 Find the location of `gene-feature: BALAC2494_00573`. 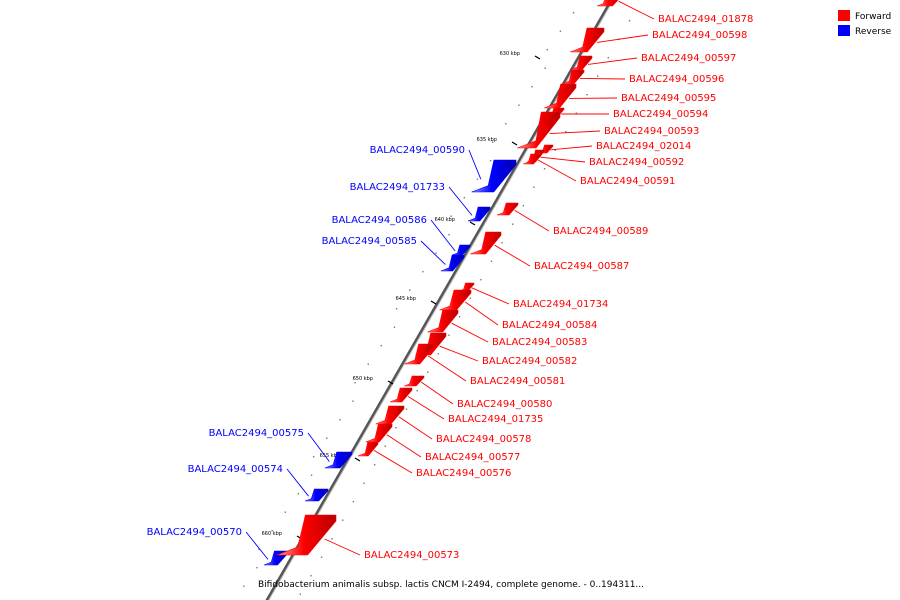

gene-feature: BALAC2494_00573 is located at coordinates (367, 537).